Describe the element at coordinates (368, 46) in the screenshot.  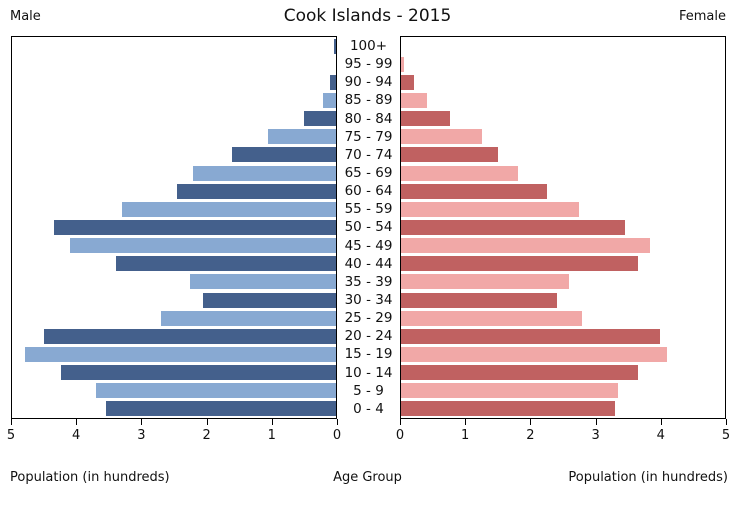
I see `age-group-label: 100+` at that location.